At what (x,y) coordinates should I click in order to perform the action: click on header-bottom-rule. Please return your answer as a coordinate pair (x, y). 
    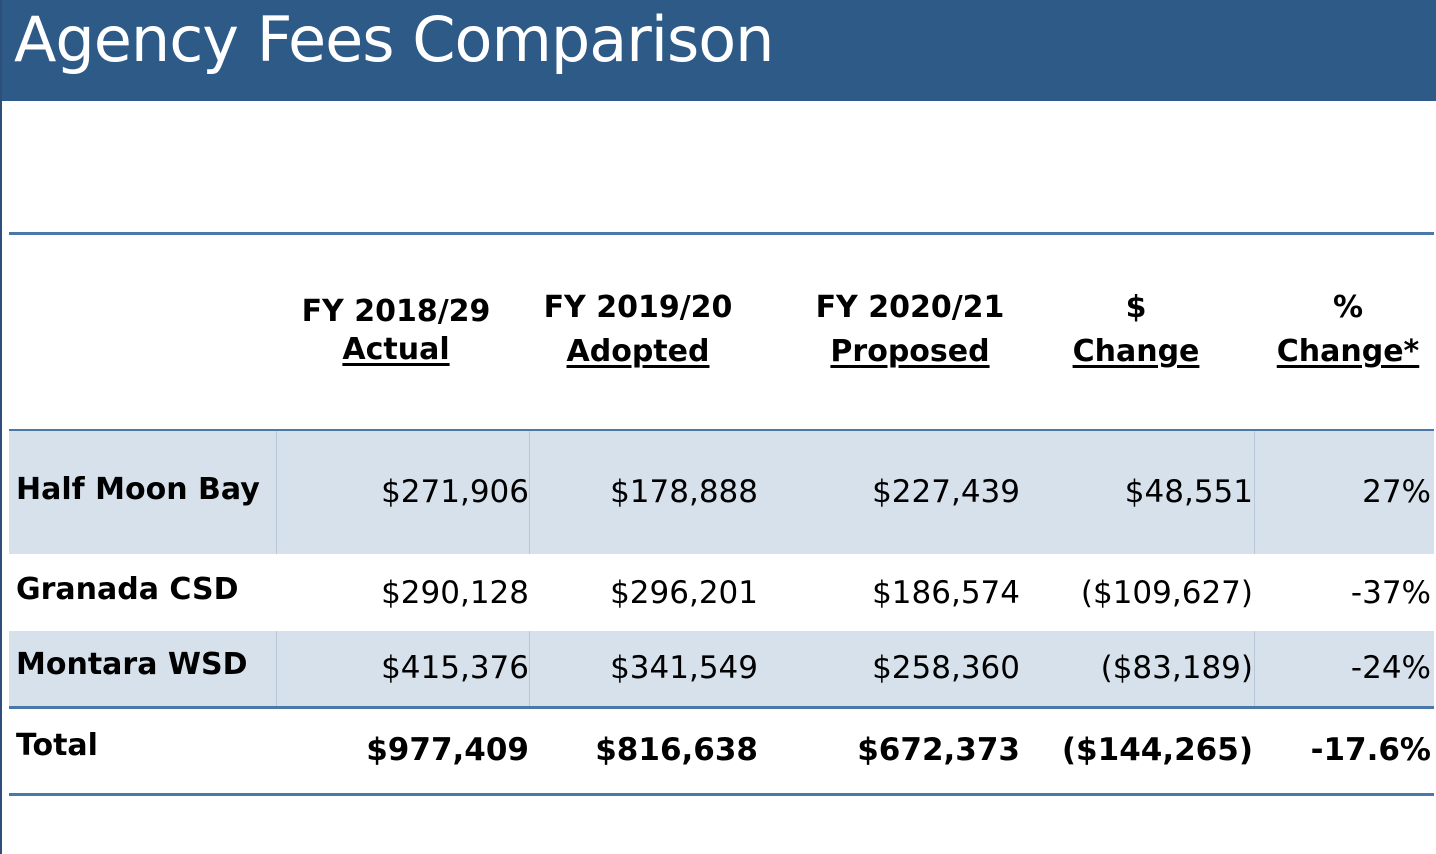
    Looking at the image, I should click on (721, 430).